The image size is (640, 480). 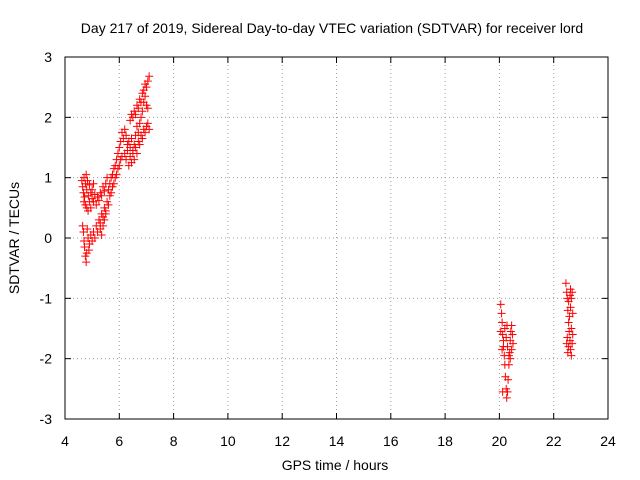 What do you see at coordinates (48, 117) in the screenshot?
I see `y-tick-label: 2` at bounding box center [48, 117].